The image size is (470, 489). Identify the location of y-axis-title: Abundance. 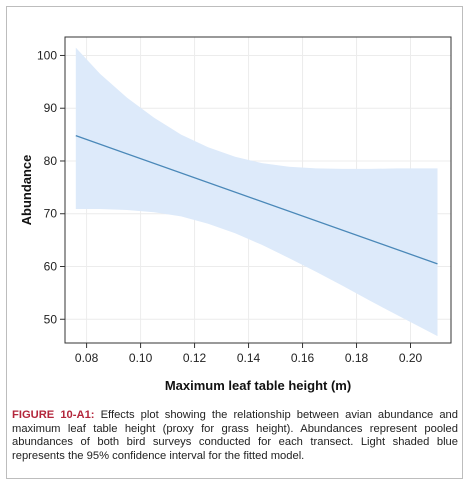
(26, 190).